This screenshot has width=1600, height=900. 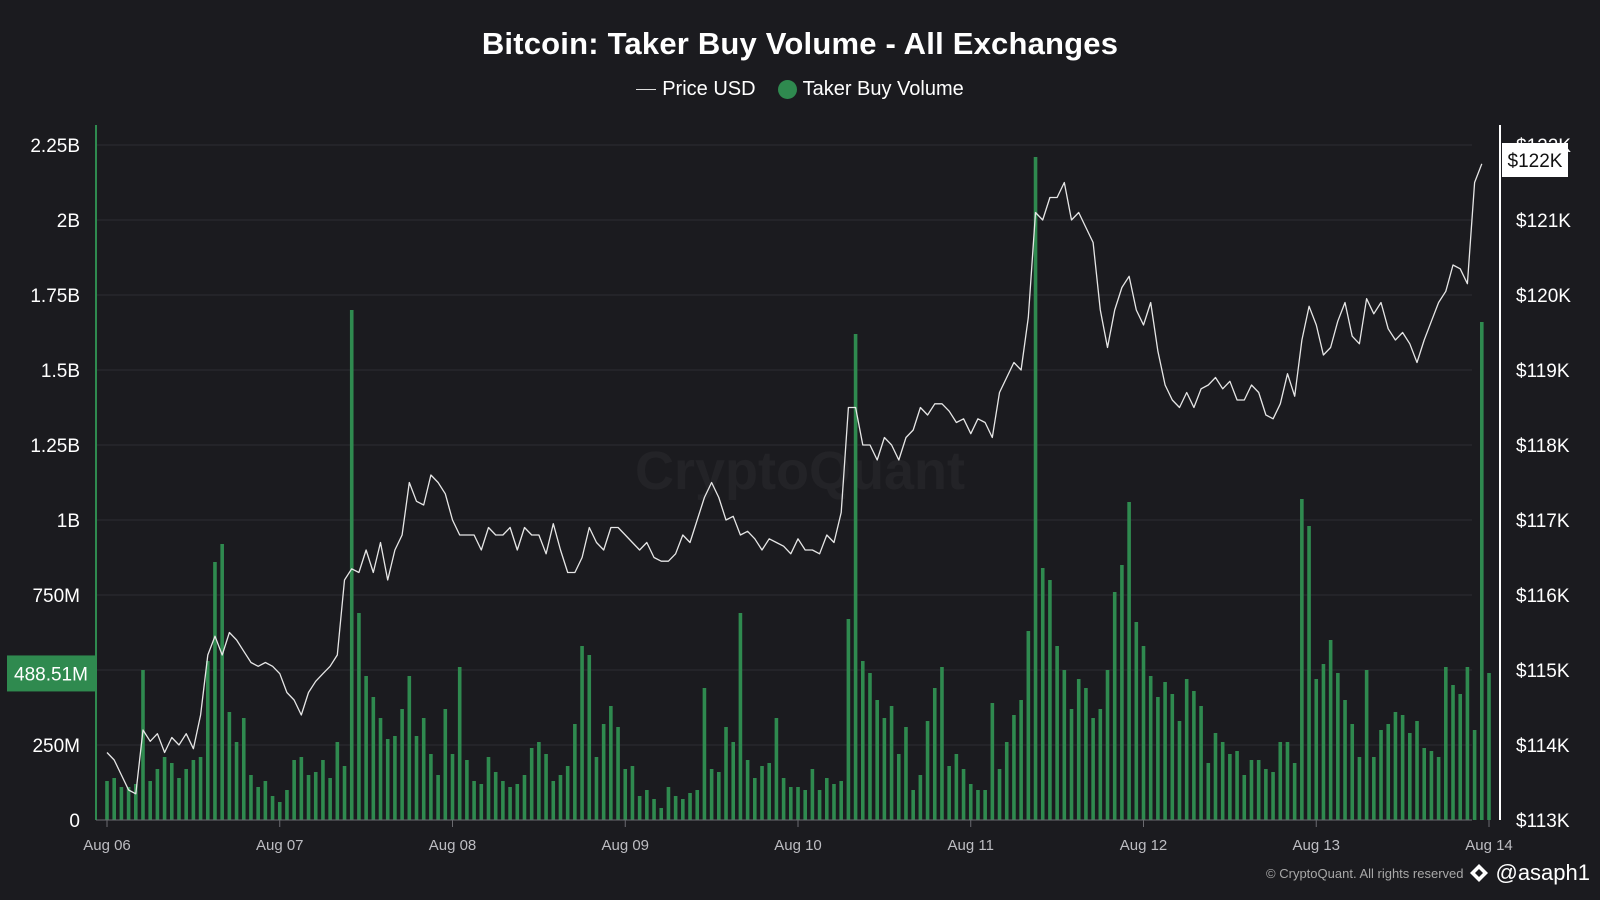 I want to click on right-value-marker-label: $122K, so click(x=1535, y=161).